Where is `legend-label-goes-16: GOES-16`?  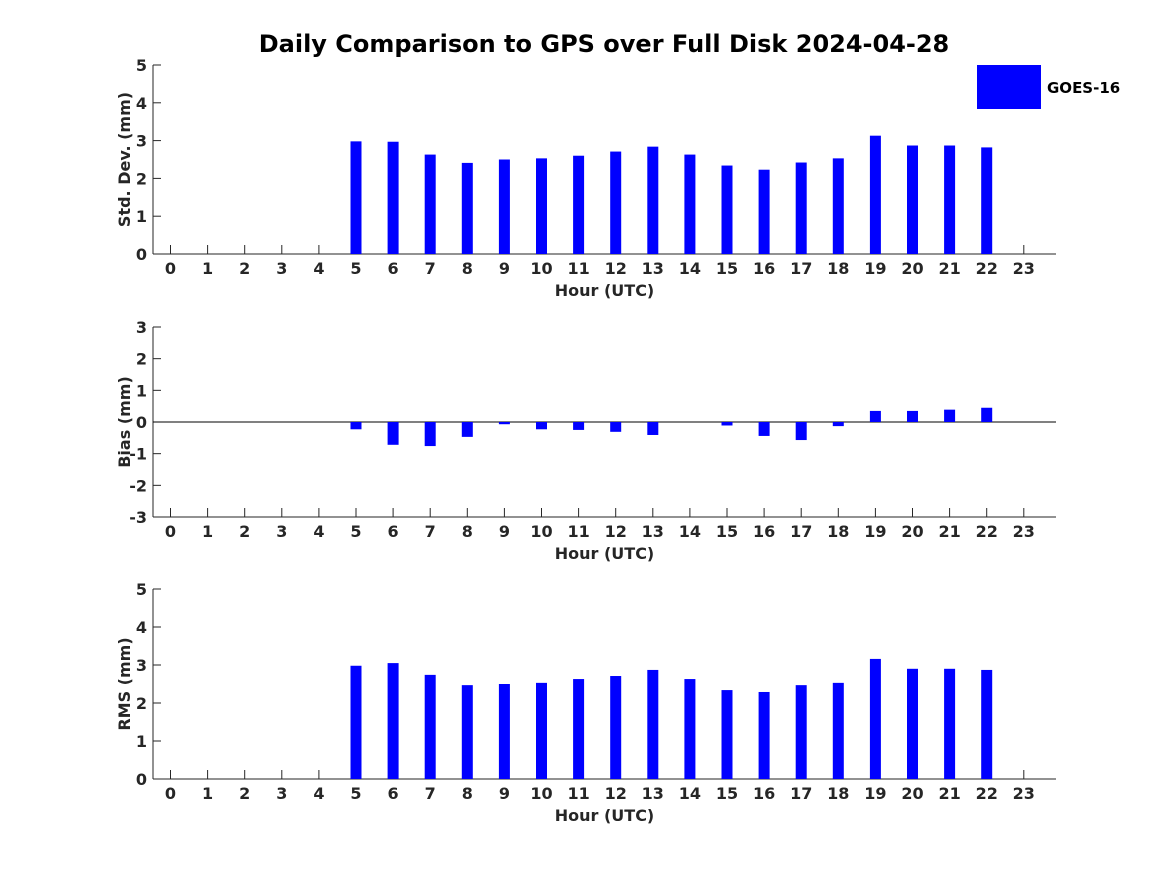
legend-label-goes-16: GOES-16 is located at coordinates (1083, 88).